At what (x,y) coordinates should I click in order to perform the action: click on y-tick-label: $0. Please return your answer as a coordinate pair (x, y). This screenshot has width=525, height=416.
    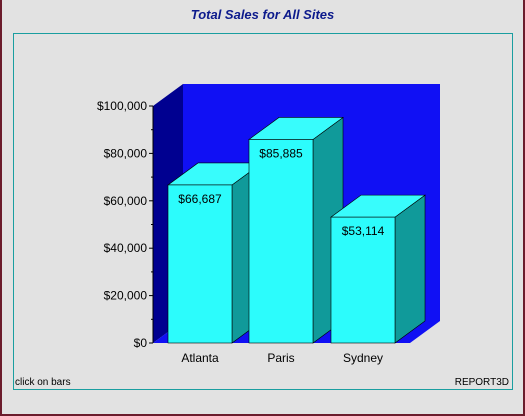
    Looking at the image, I should click on (141, 343).